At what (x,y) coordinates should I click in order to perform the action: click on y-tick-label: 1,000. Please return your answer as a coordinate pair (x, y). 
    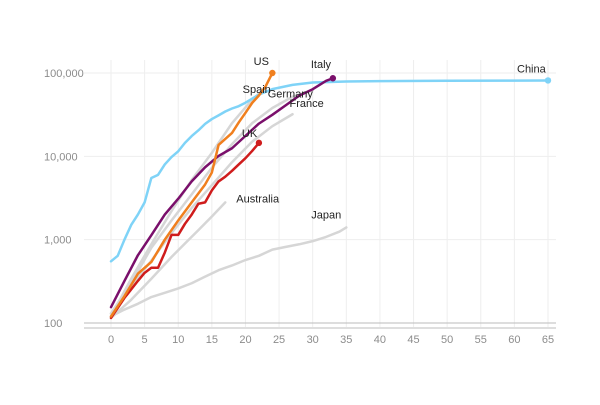
    Looking at the image, I should click on (58, 241).